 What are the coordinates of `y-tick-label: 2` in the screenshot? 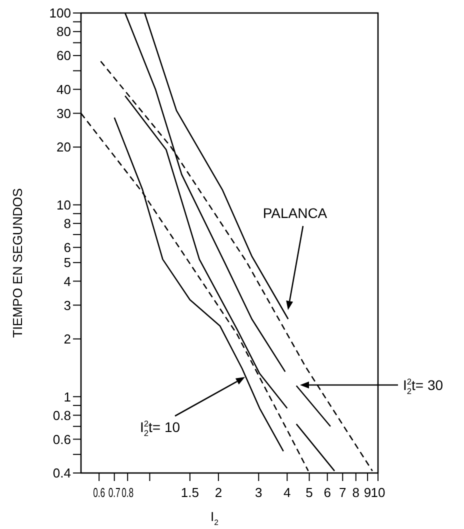 It's located at (67, 339).